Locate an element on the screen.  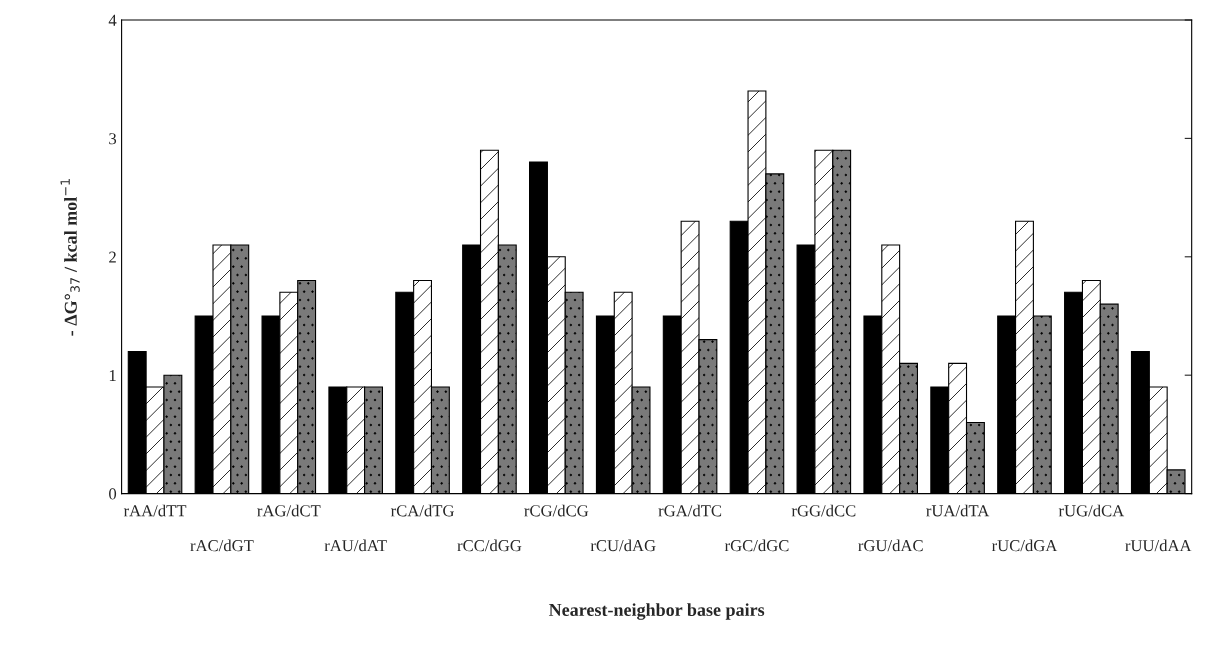
x-tick-label: rGG/dCC is located at coordinates (823, 510).